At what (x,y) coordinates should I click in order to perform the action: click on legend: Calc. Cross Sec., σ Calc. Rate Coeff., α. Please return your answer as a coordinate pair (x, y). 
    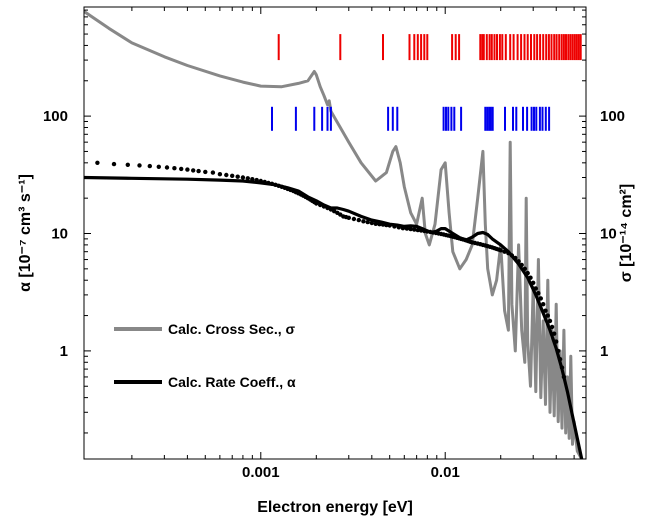
    Looking at the image, I should click on (205, 355).